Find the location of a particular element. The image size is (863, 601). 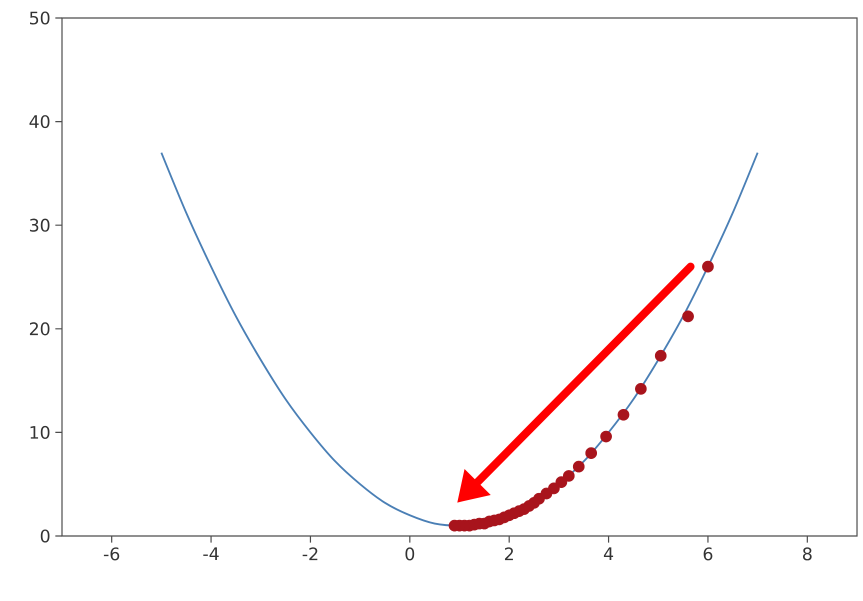

x-tick-label: -2 is located at coordinates (310, 553).